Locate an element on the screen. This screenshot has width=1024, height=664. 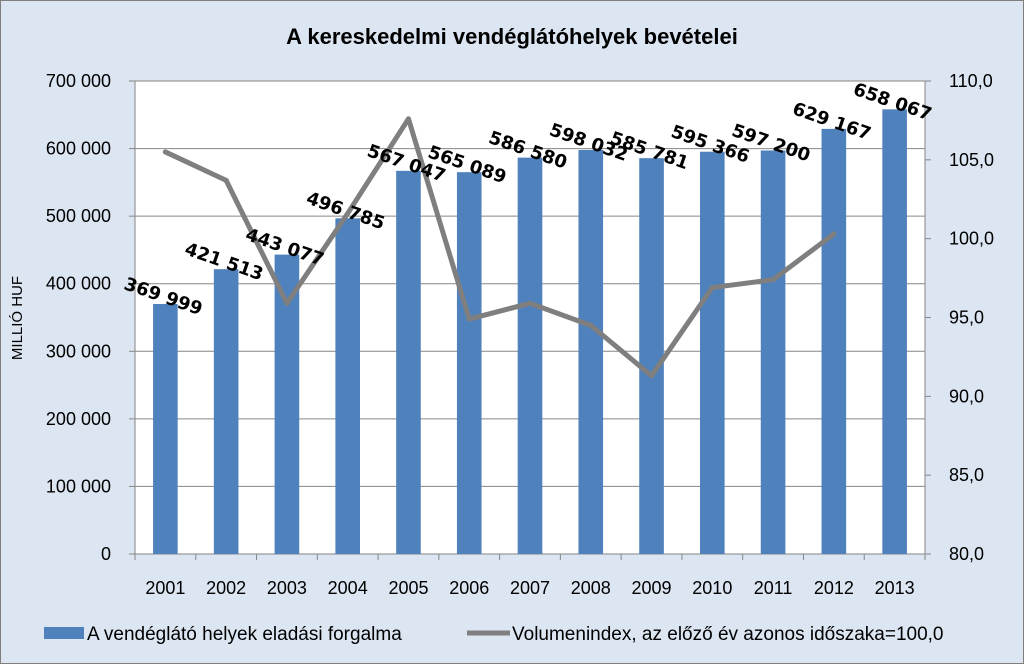
y2-tick-label: 95,0 is located at coordinates (966, 318).